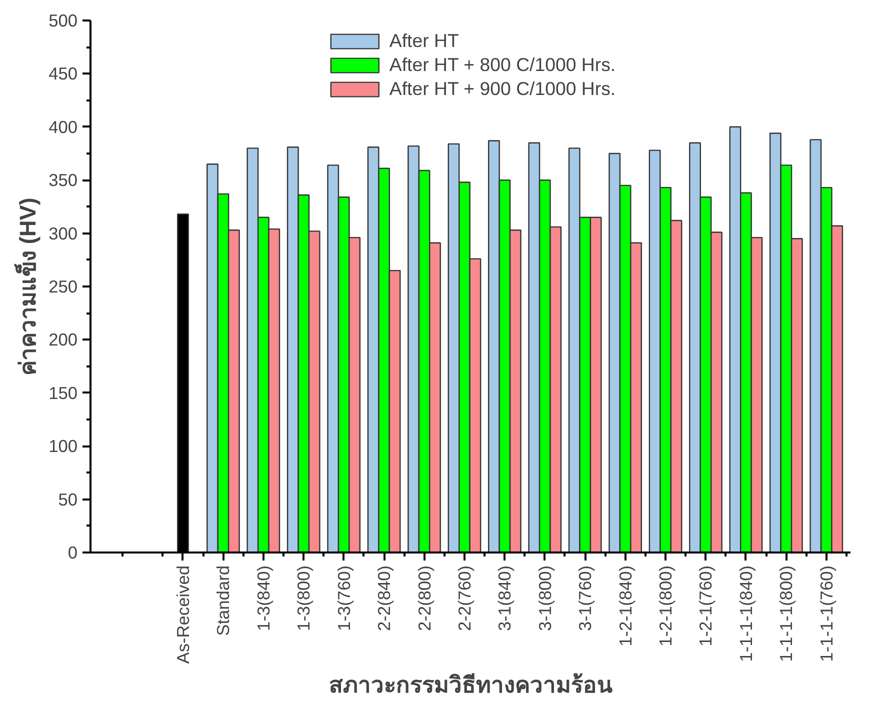 The image size is (882, 707). Describe the element at coordinates (625, 606) in the screenshot. I see `x-tick-label: 1-2-1(840)` at that location.